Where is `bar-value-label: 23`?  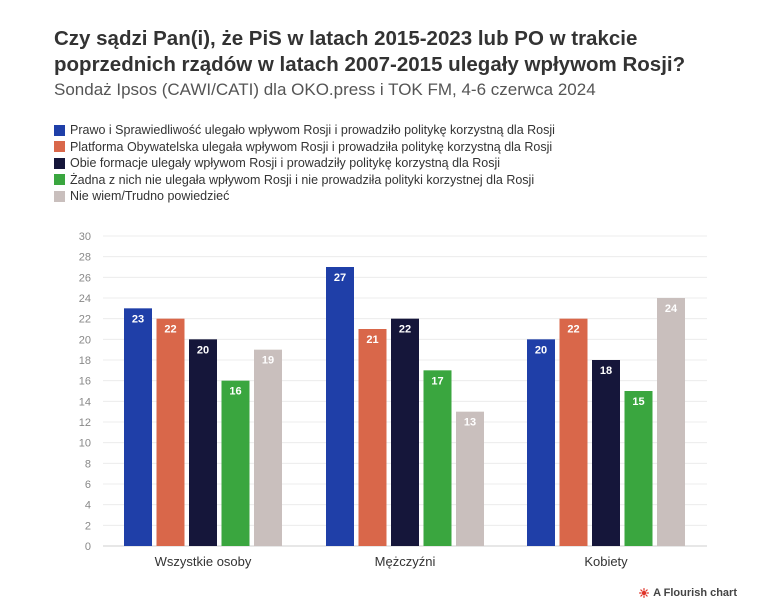
bar-value-label: 23 is located at coordinates (138, 319).